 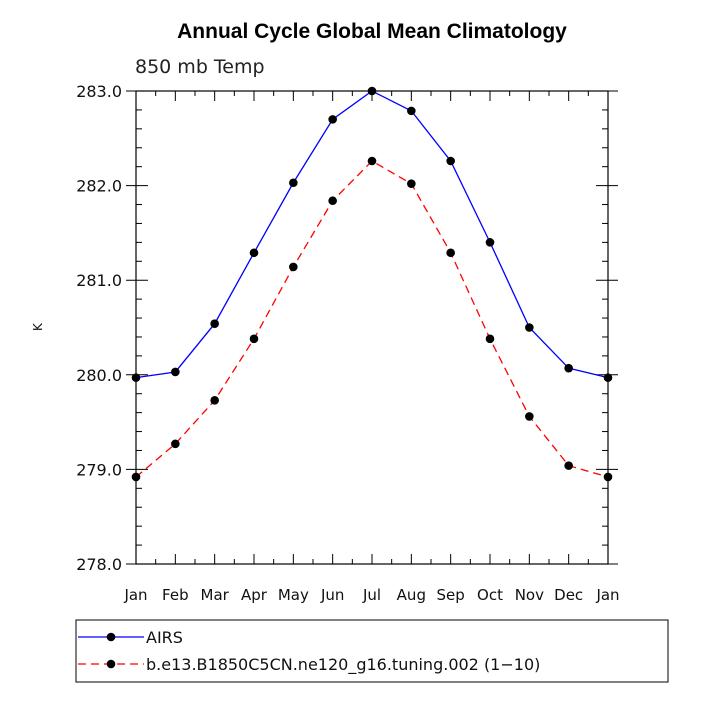 What do you see at coordinates (99, 186) in the screenshot?
I see `y-tick-label: 282.0` at bounding box center [99, 186].